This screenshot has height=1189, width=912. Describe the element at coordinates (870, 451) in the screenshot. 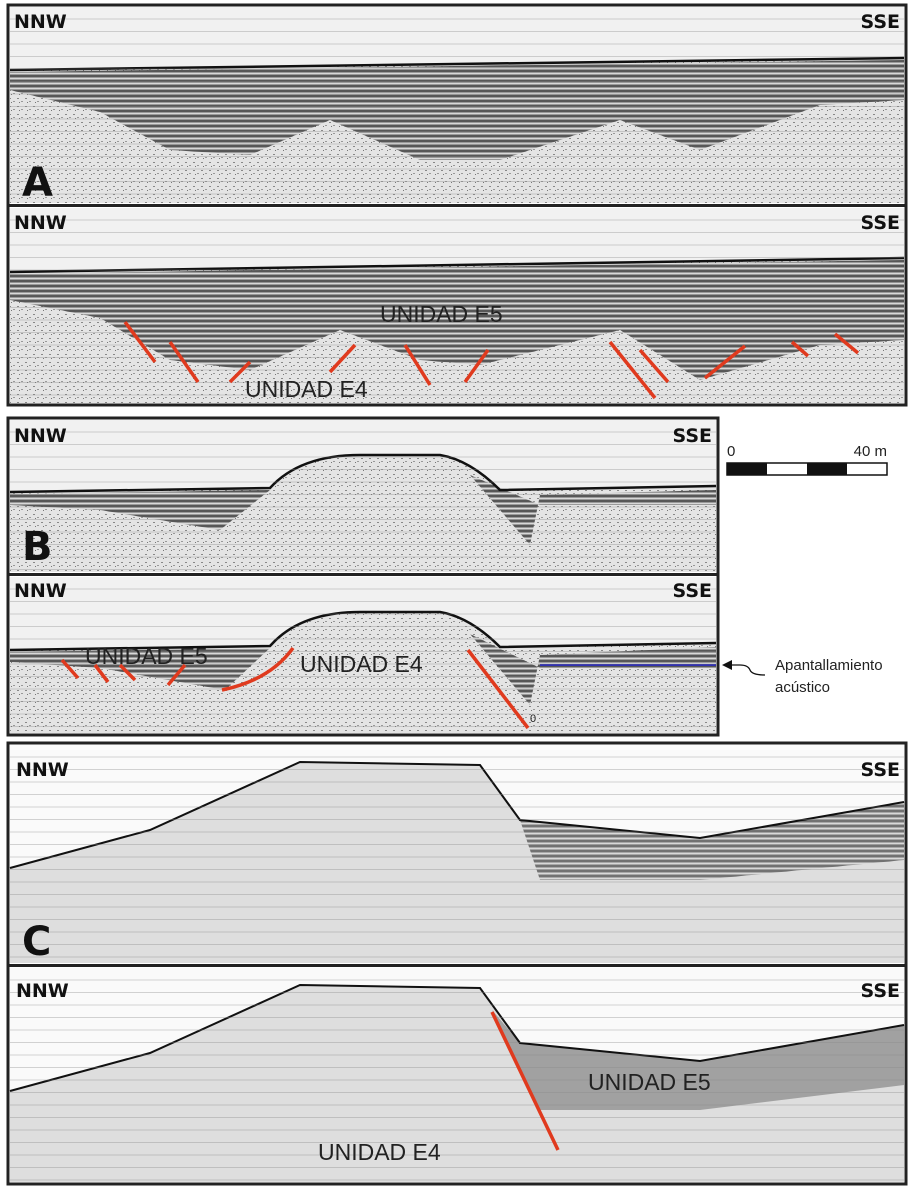

I see `scale-end: 40 m` at that location.